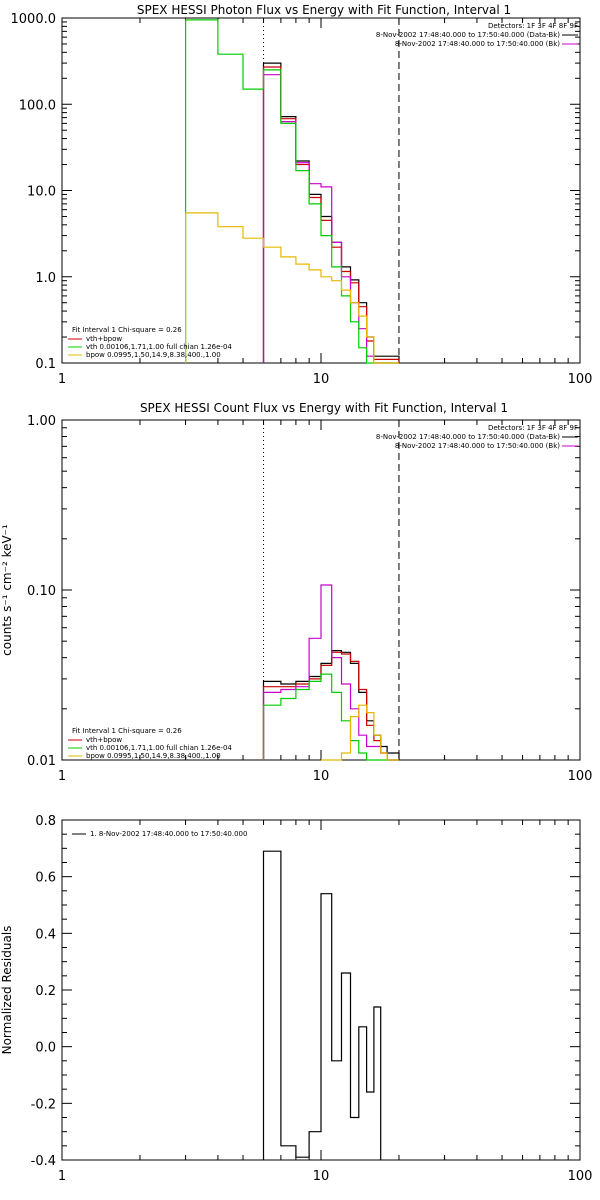 This screenshot has height=1200, width=600. Describe the element at coordinates (533, 26) in the screenshot. I see `panel1-detectors-text: Detectors: 1F 3F 4F 8F 9F` at that location.